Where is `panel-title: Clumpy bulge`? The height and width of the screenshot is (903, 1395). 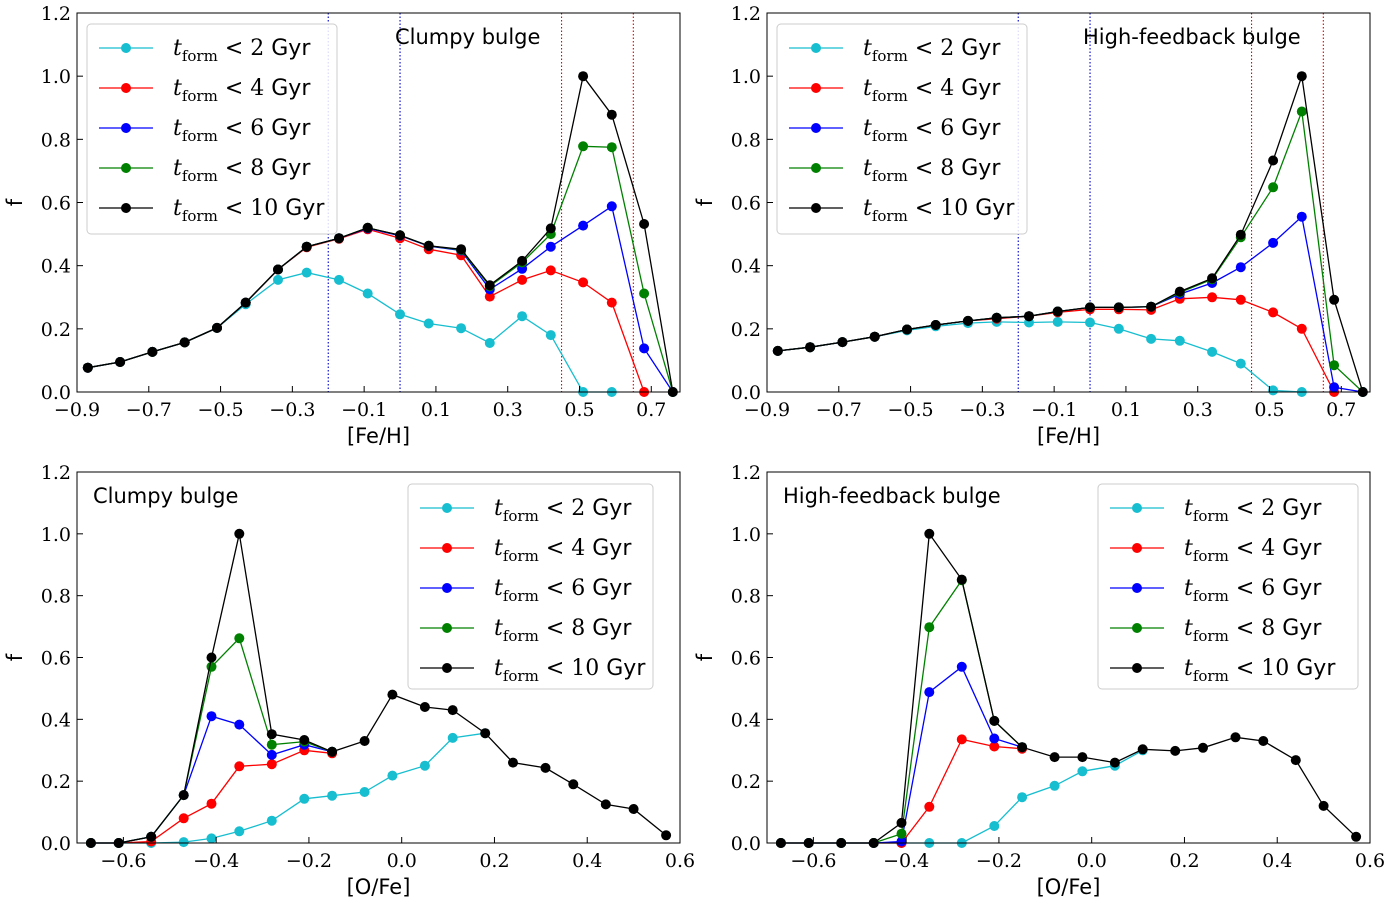
panel-title: Clumpy bulge is located at coordinates (165, 496).